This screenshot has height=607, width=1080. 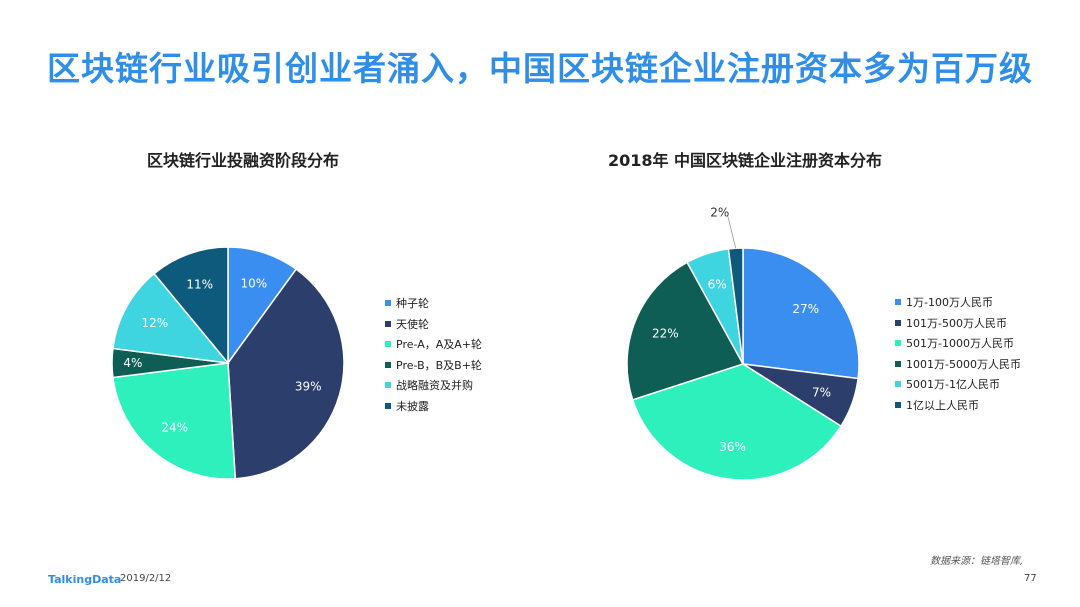 What do you see at coordinates (821, 392) in the screenshot?
I see `capital-data-label-1: 7%` at bounding box center [821, 392].